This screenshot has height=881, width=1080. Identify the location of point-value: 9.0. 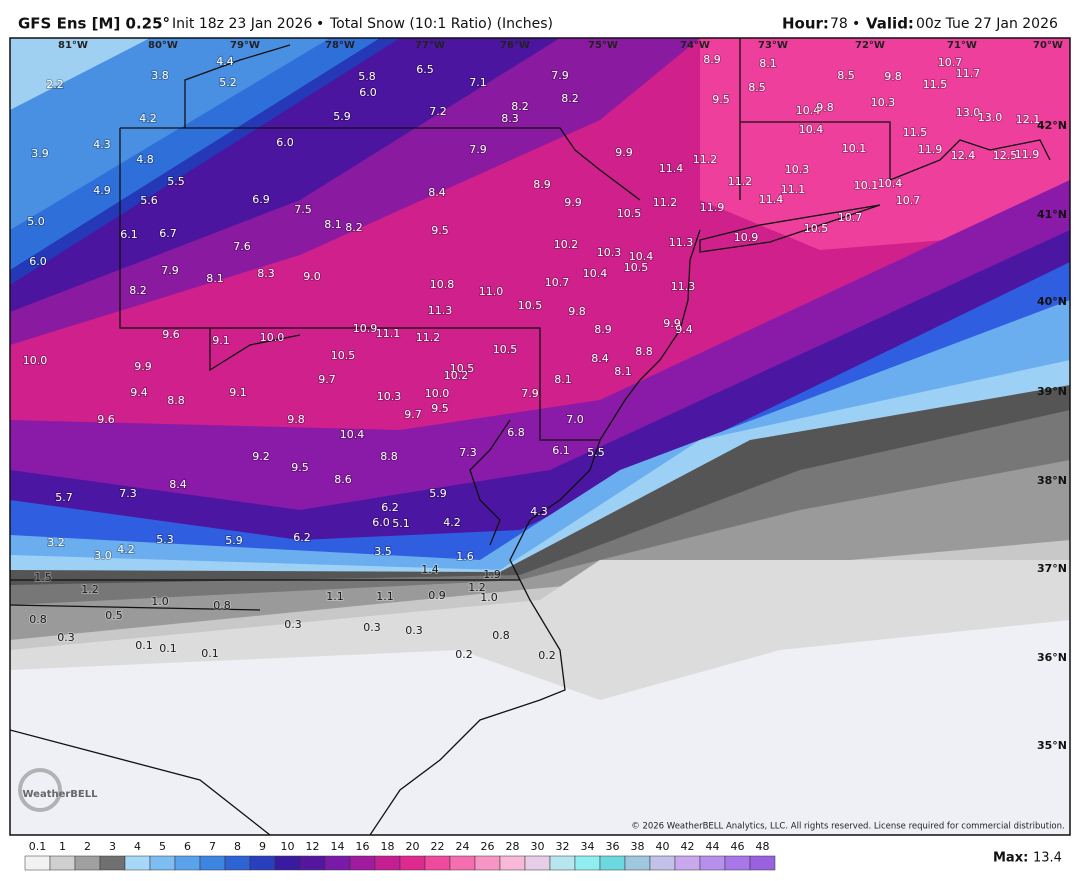
(312, 276).